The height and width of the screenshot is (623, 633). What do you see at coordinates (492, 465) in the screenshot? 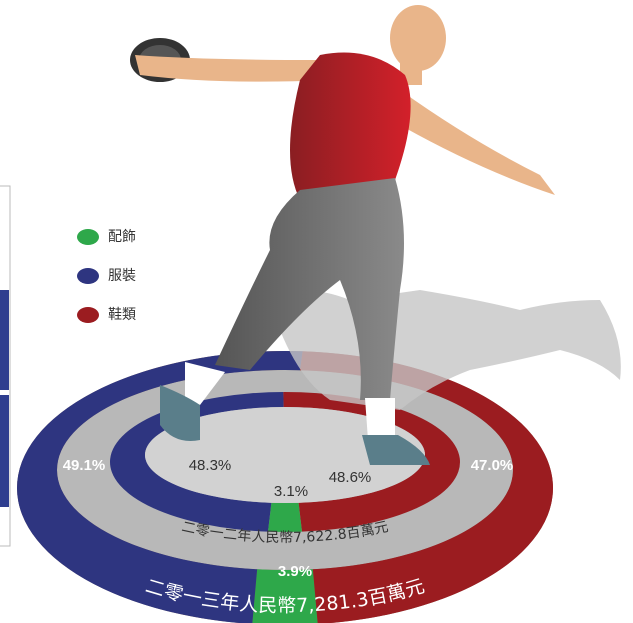
I see `value-label: 47.0%` at bounding box center [492, 465].